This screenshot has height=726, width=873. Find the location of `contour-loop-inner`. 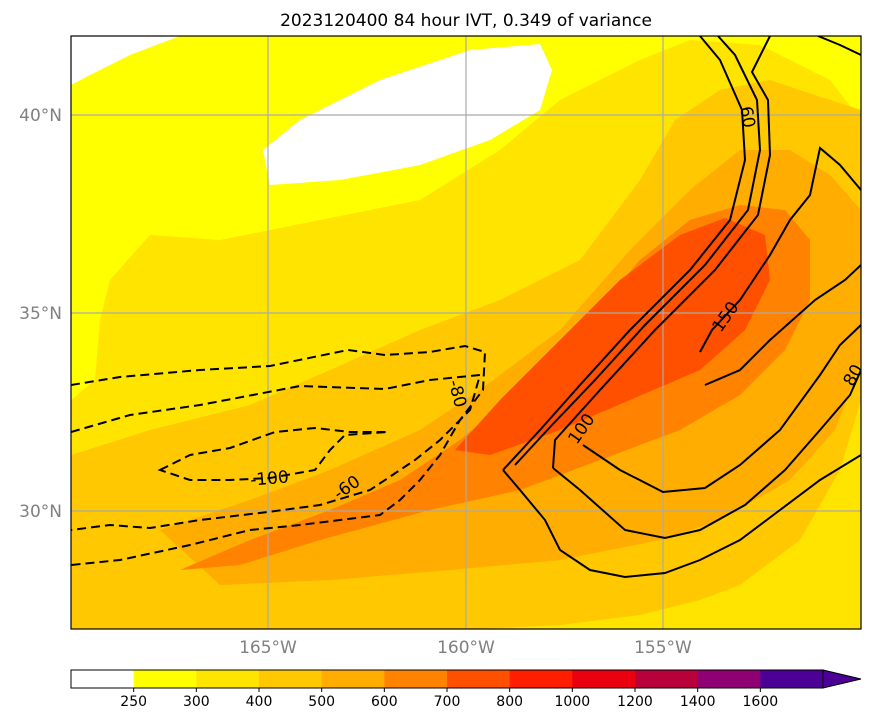

contour-loop-inner is located at coordinates (706, 454).